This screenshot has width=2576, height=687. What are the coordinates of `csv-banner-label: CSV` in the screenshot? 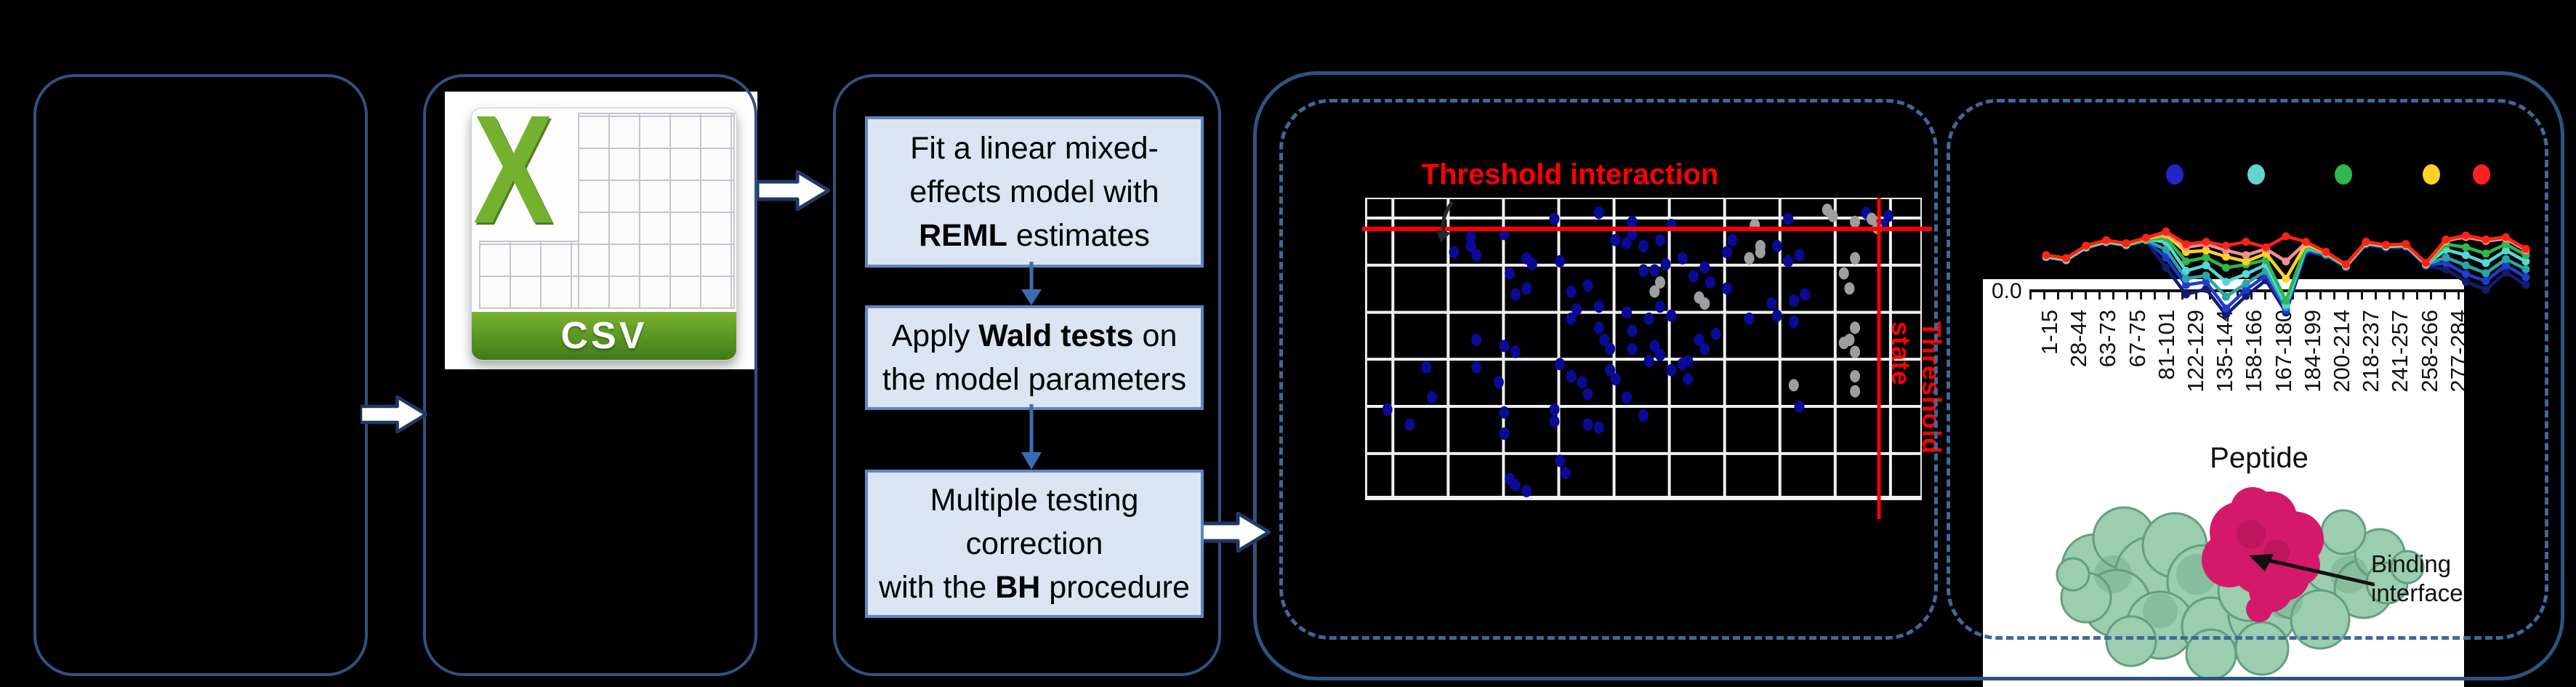 It's located at (604, 336).